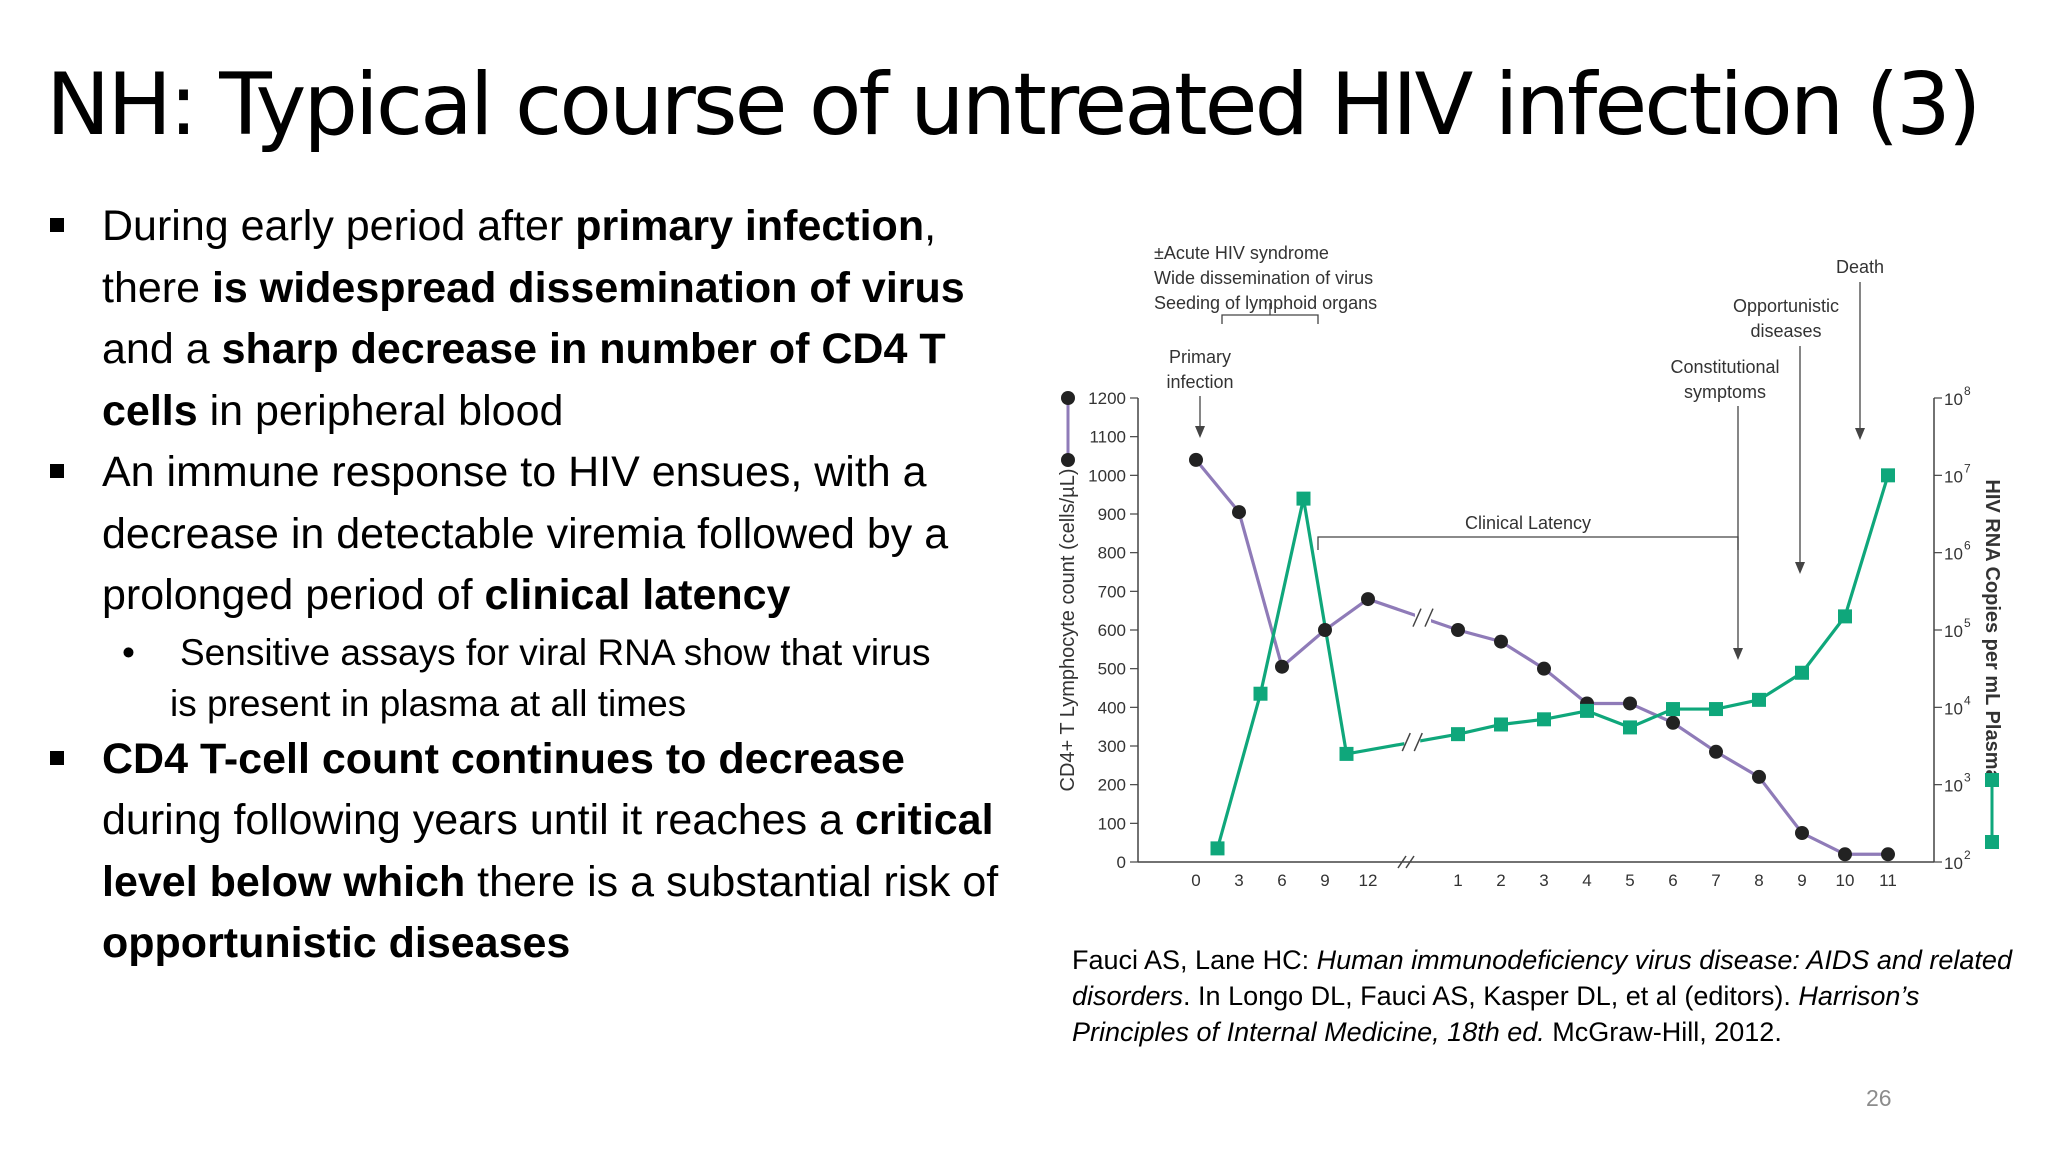 The image size is (2048, 1152). What do you see at coordinates (588, 287) in the screenshot?
I see `bullet-bold-text: is widespread dissemination of virus` at bounding box center [588, 287].